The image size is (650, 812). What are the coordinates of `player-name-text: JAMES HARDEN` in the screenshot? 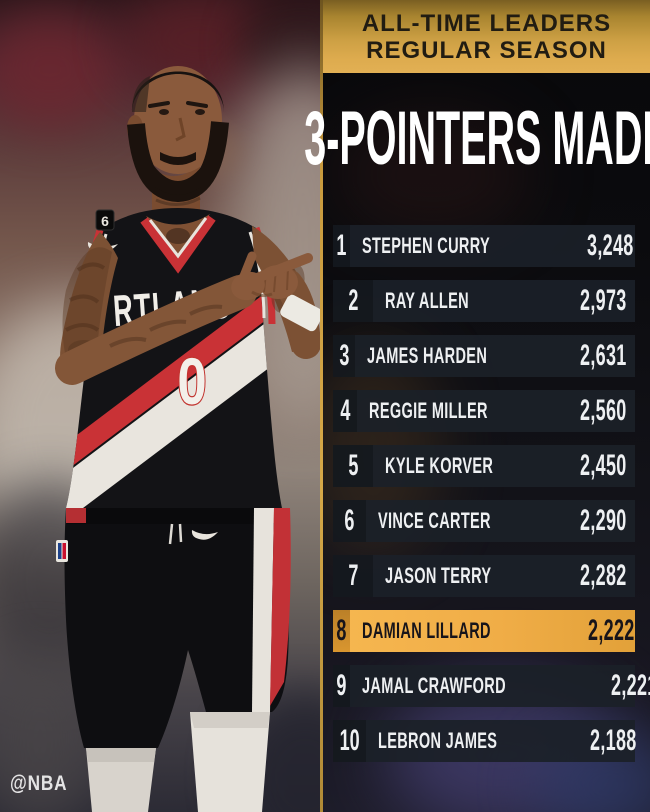 It's located at (427, 355).